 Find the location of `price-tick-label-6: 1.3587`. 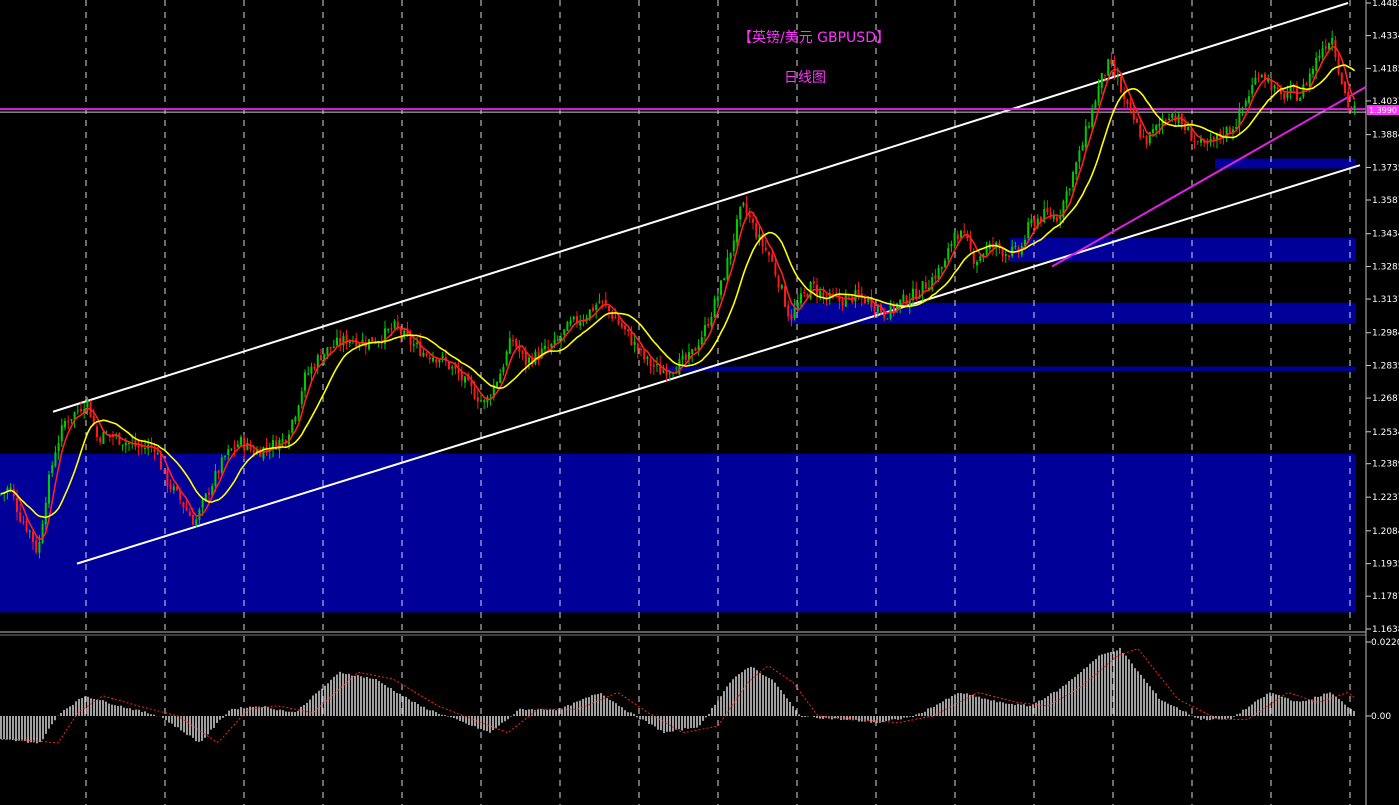

price-tick-label-6: 1.3587 is located at coordinates (1385, 201).